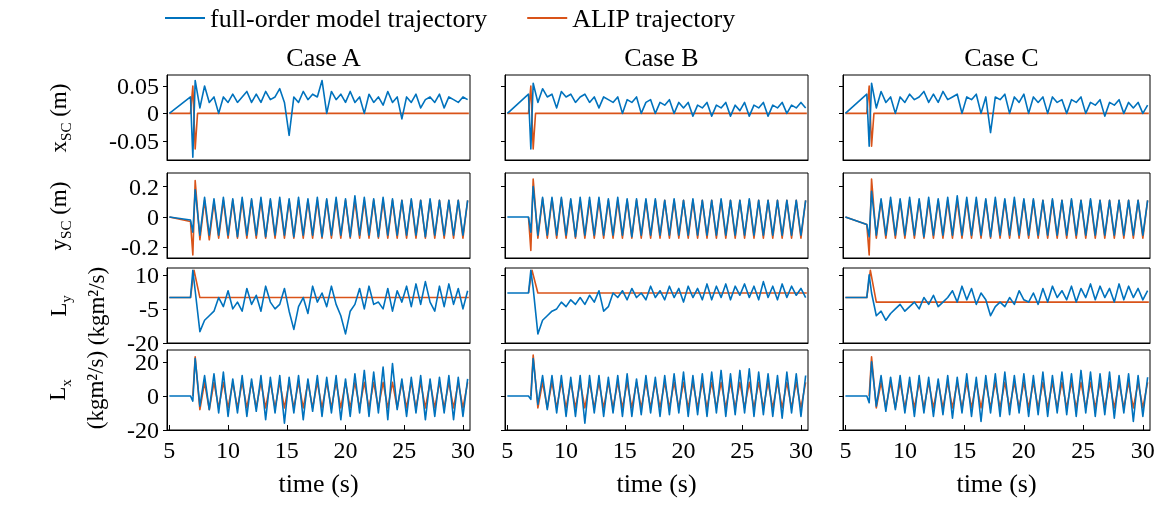 This screenshot has width=1159, height=516. What do you see at coordinates (654, 18) in the screenshot?
I see `legend-label: ALIP trajectory` at bounding box center [654, 18].